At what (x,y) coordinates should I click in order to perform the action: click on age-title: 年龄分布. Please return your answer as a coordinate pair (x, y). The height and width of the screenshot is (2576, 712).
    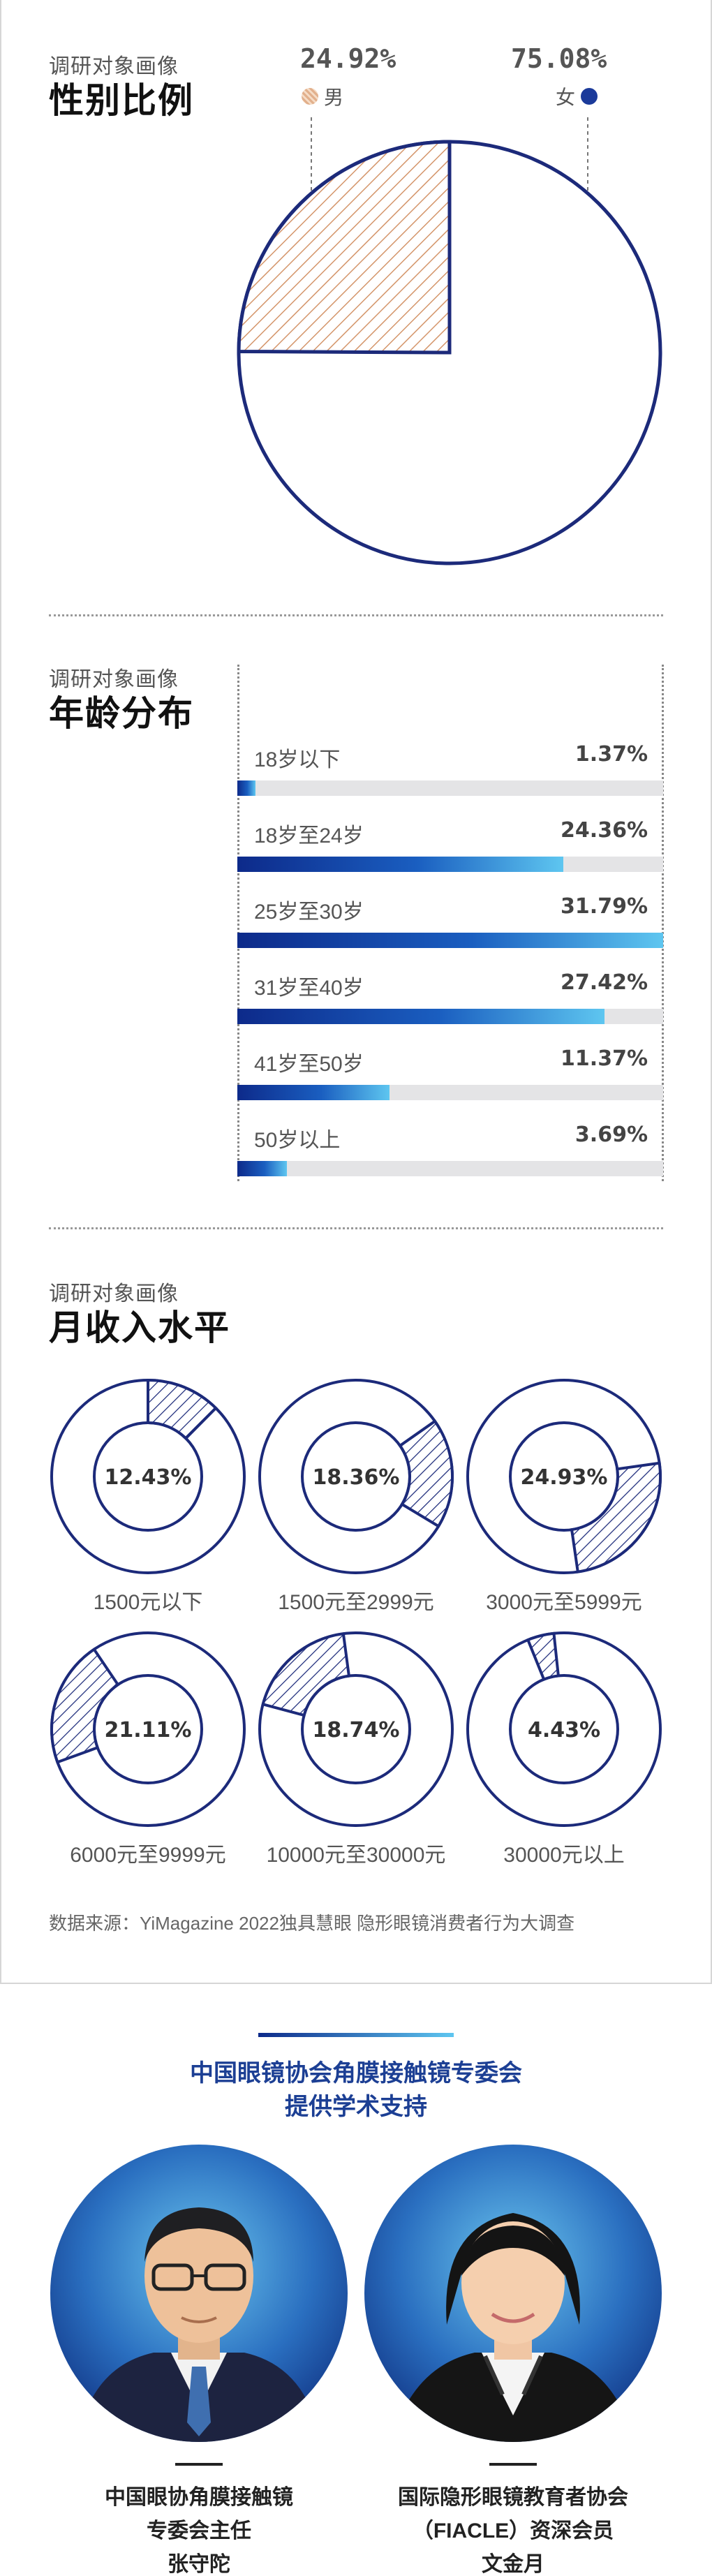
    Looking at the image, I should click on (121, 713).